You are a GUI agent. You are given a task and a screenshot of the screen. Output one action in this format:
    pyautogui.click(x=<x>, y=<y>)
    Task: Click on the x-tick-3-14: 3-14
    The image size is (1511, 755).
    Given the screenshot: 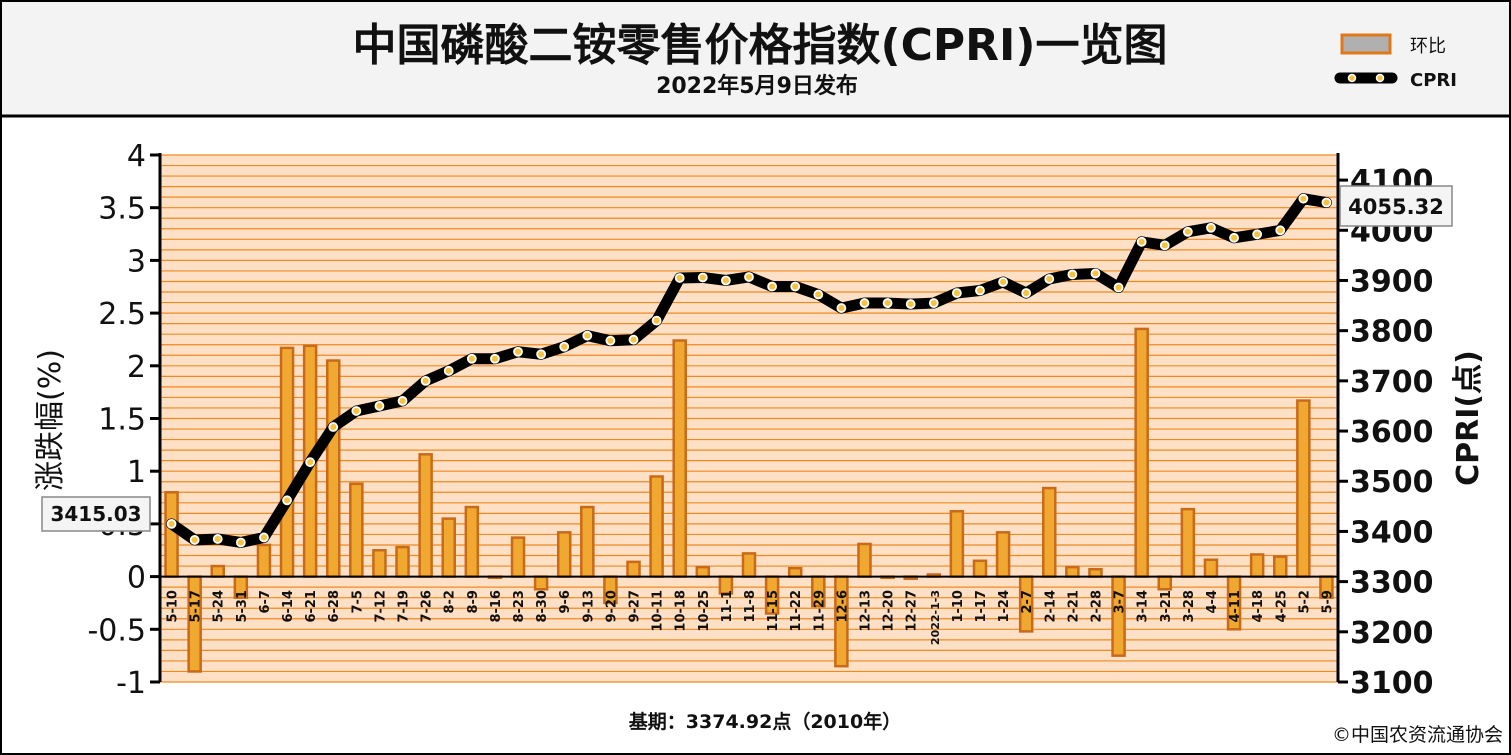 What is the action you would take?
    pyautogui.click(x=1143, y=606)
    